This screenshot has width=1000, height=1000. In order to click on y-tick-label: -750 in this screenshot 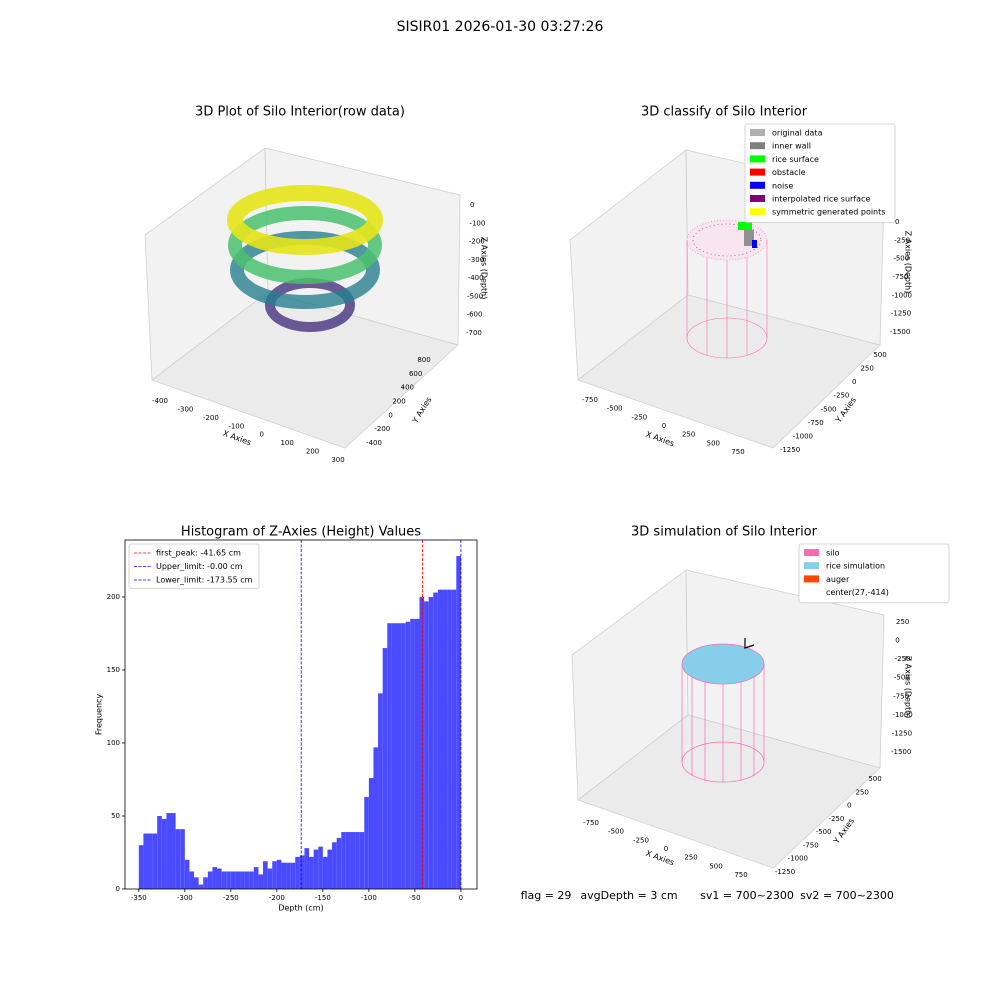, I will do `click(816, 423)`.